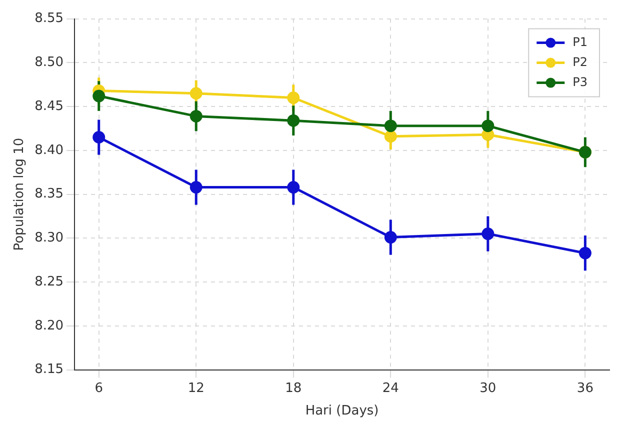 The width and height of the screenshot is (625, 431). What do you see at coordinates (488, 388) in the screenshot?
I see `x-tick-label: 30` at bounding box center [488, 388].